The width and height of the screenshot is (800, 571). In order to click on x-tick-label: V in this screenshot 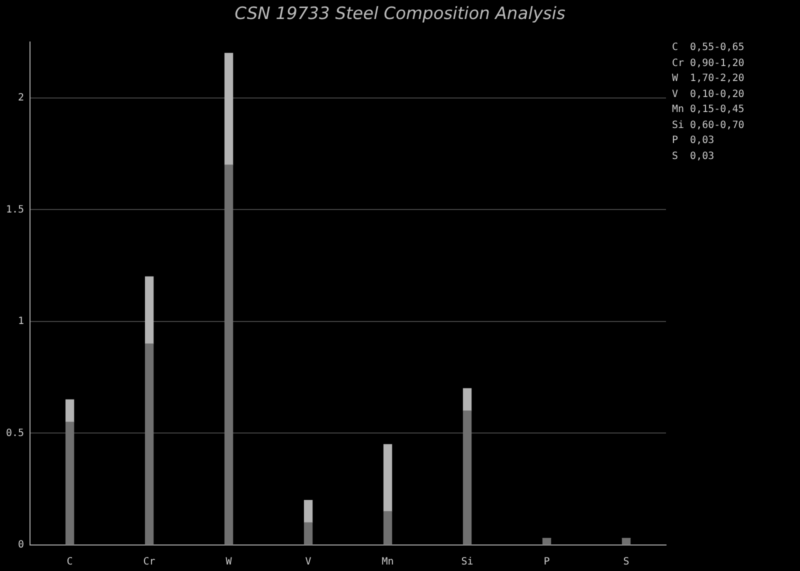, I will do `click(308, 562)`.